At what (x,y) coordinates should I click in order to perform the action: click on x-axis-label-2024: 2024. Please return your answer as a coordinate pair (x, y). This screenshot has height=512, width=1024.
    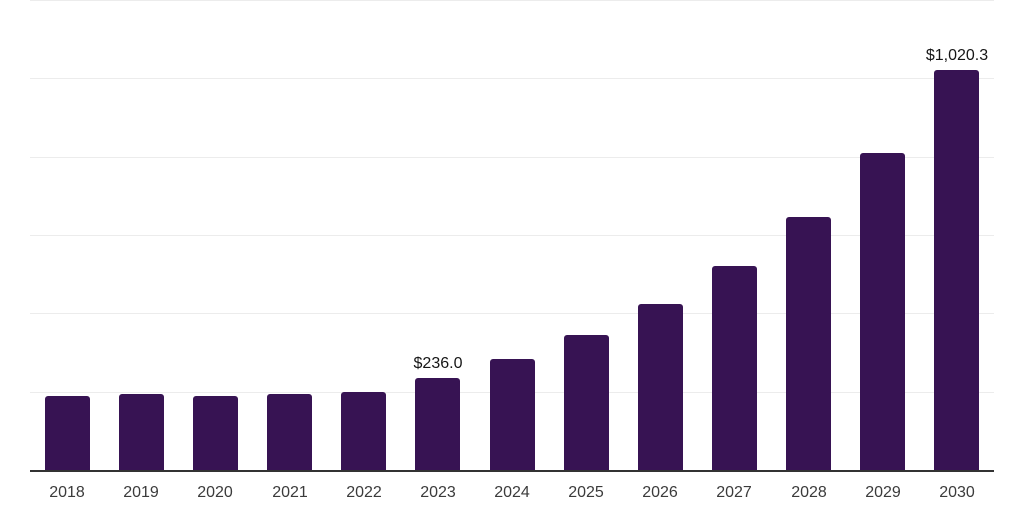
    Looking at the image, I should click on (512, 492).